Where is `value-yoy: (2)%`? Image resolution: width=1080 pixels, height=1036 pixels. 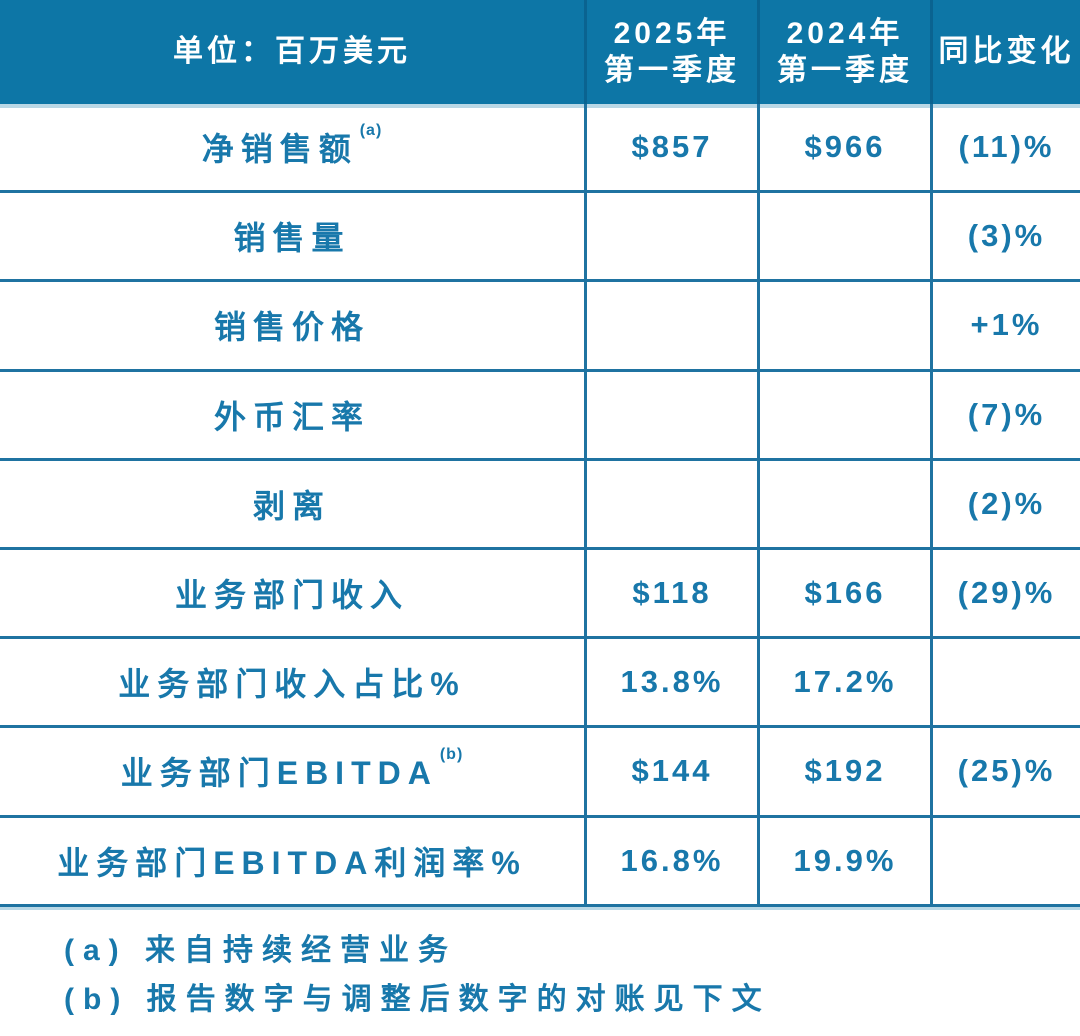 value-yoy: (2)% is located at coordinates (1005, 503).